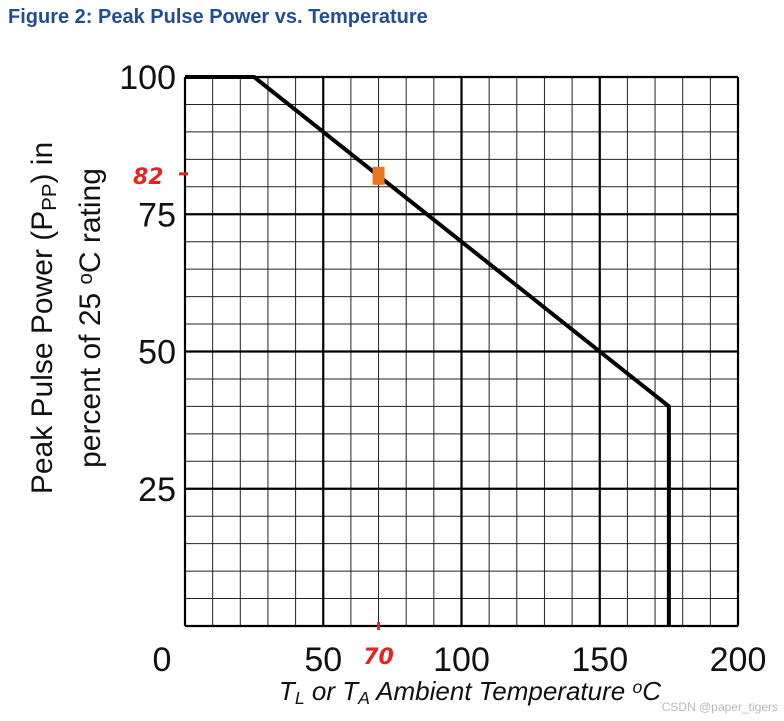  Describe the element at coordinates (288, 691) in the screenshot. I see `label-part: T` at that location.